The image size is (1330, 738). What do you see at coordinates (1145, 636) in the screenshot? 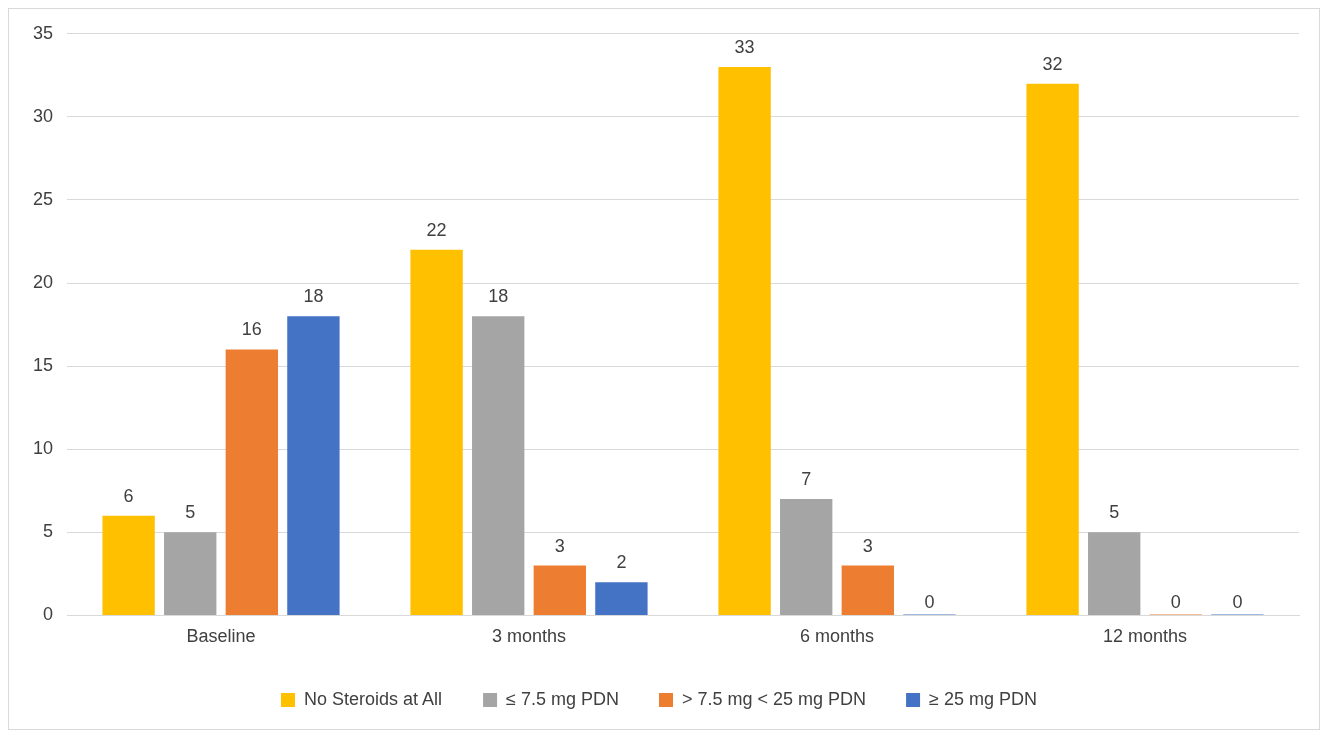
I see `x-tick-label: 12 months` at bounding box center [1145, 636].